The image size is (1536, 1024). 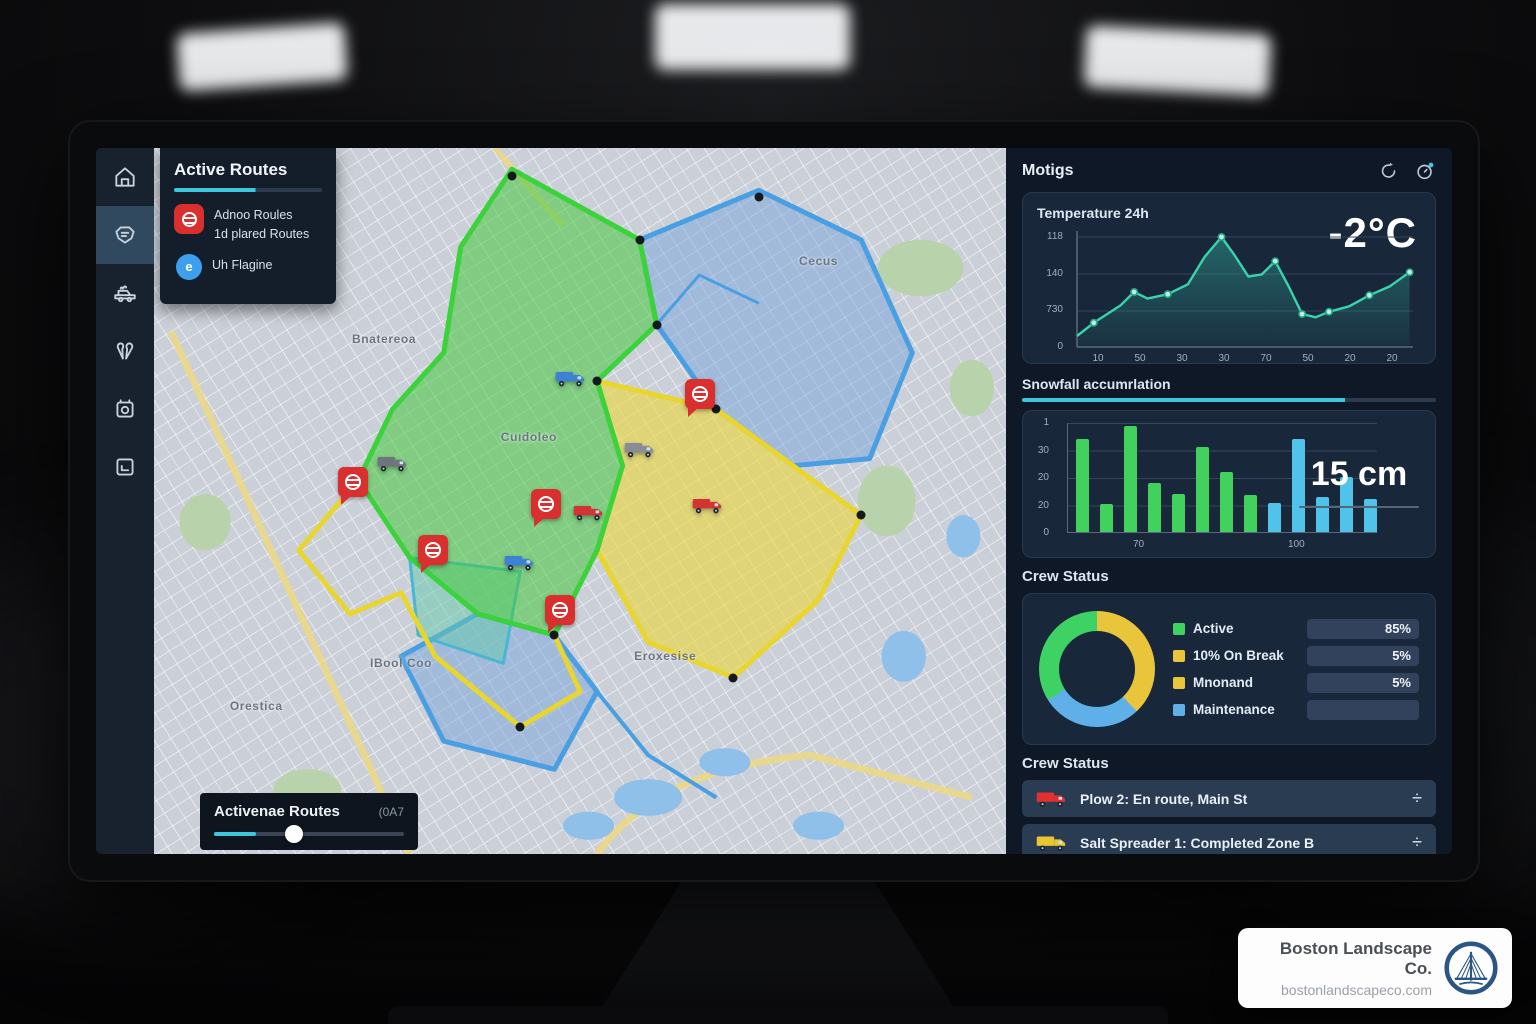 What do you see at coordinates (1097, 669) in the screenshot?
I see `crew-status-donut-chart` at bounding box center [1097, 669].